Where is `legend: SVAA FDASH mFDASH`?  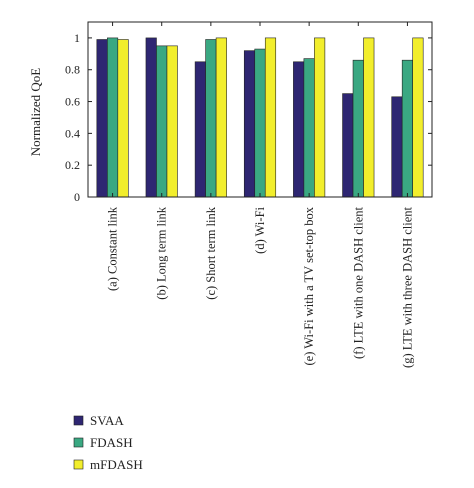
legend: SVAA FDASH mFDASH is located at coordinates (108, 442).